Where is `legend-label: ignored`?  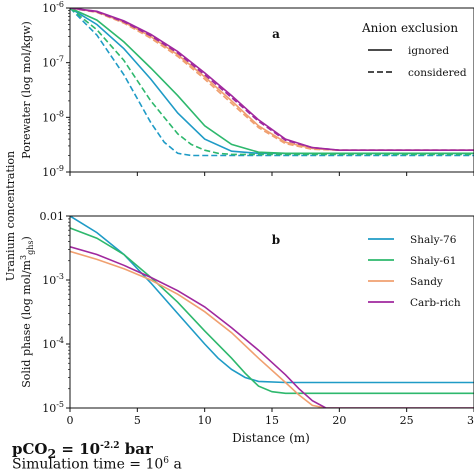 legend-label: ignored is located at coordinates (428, 51).